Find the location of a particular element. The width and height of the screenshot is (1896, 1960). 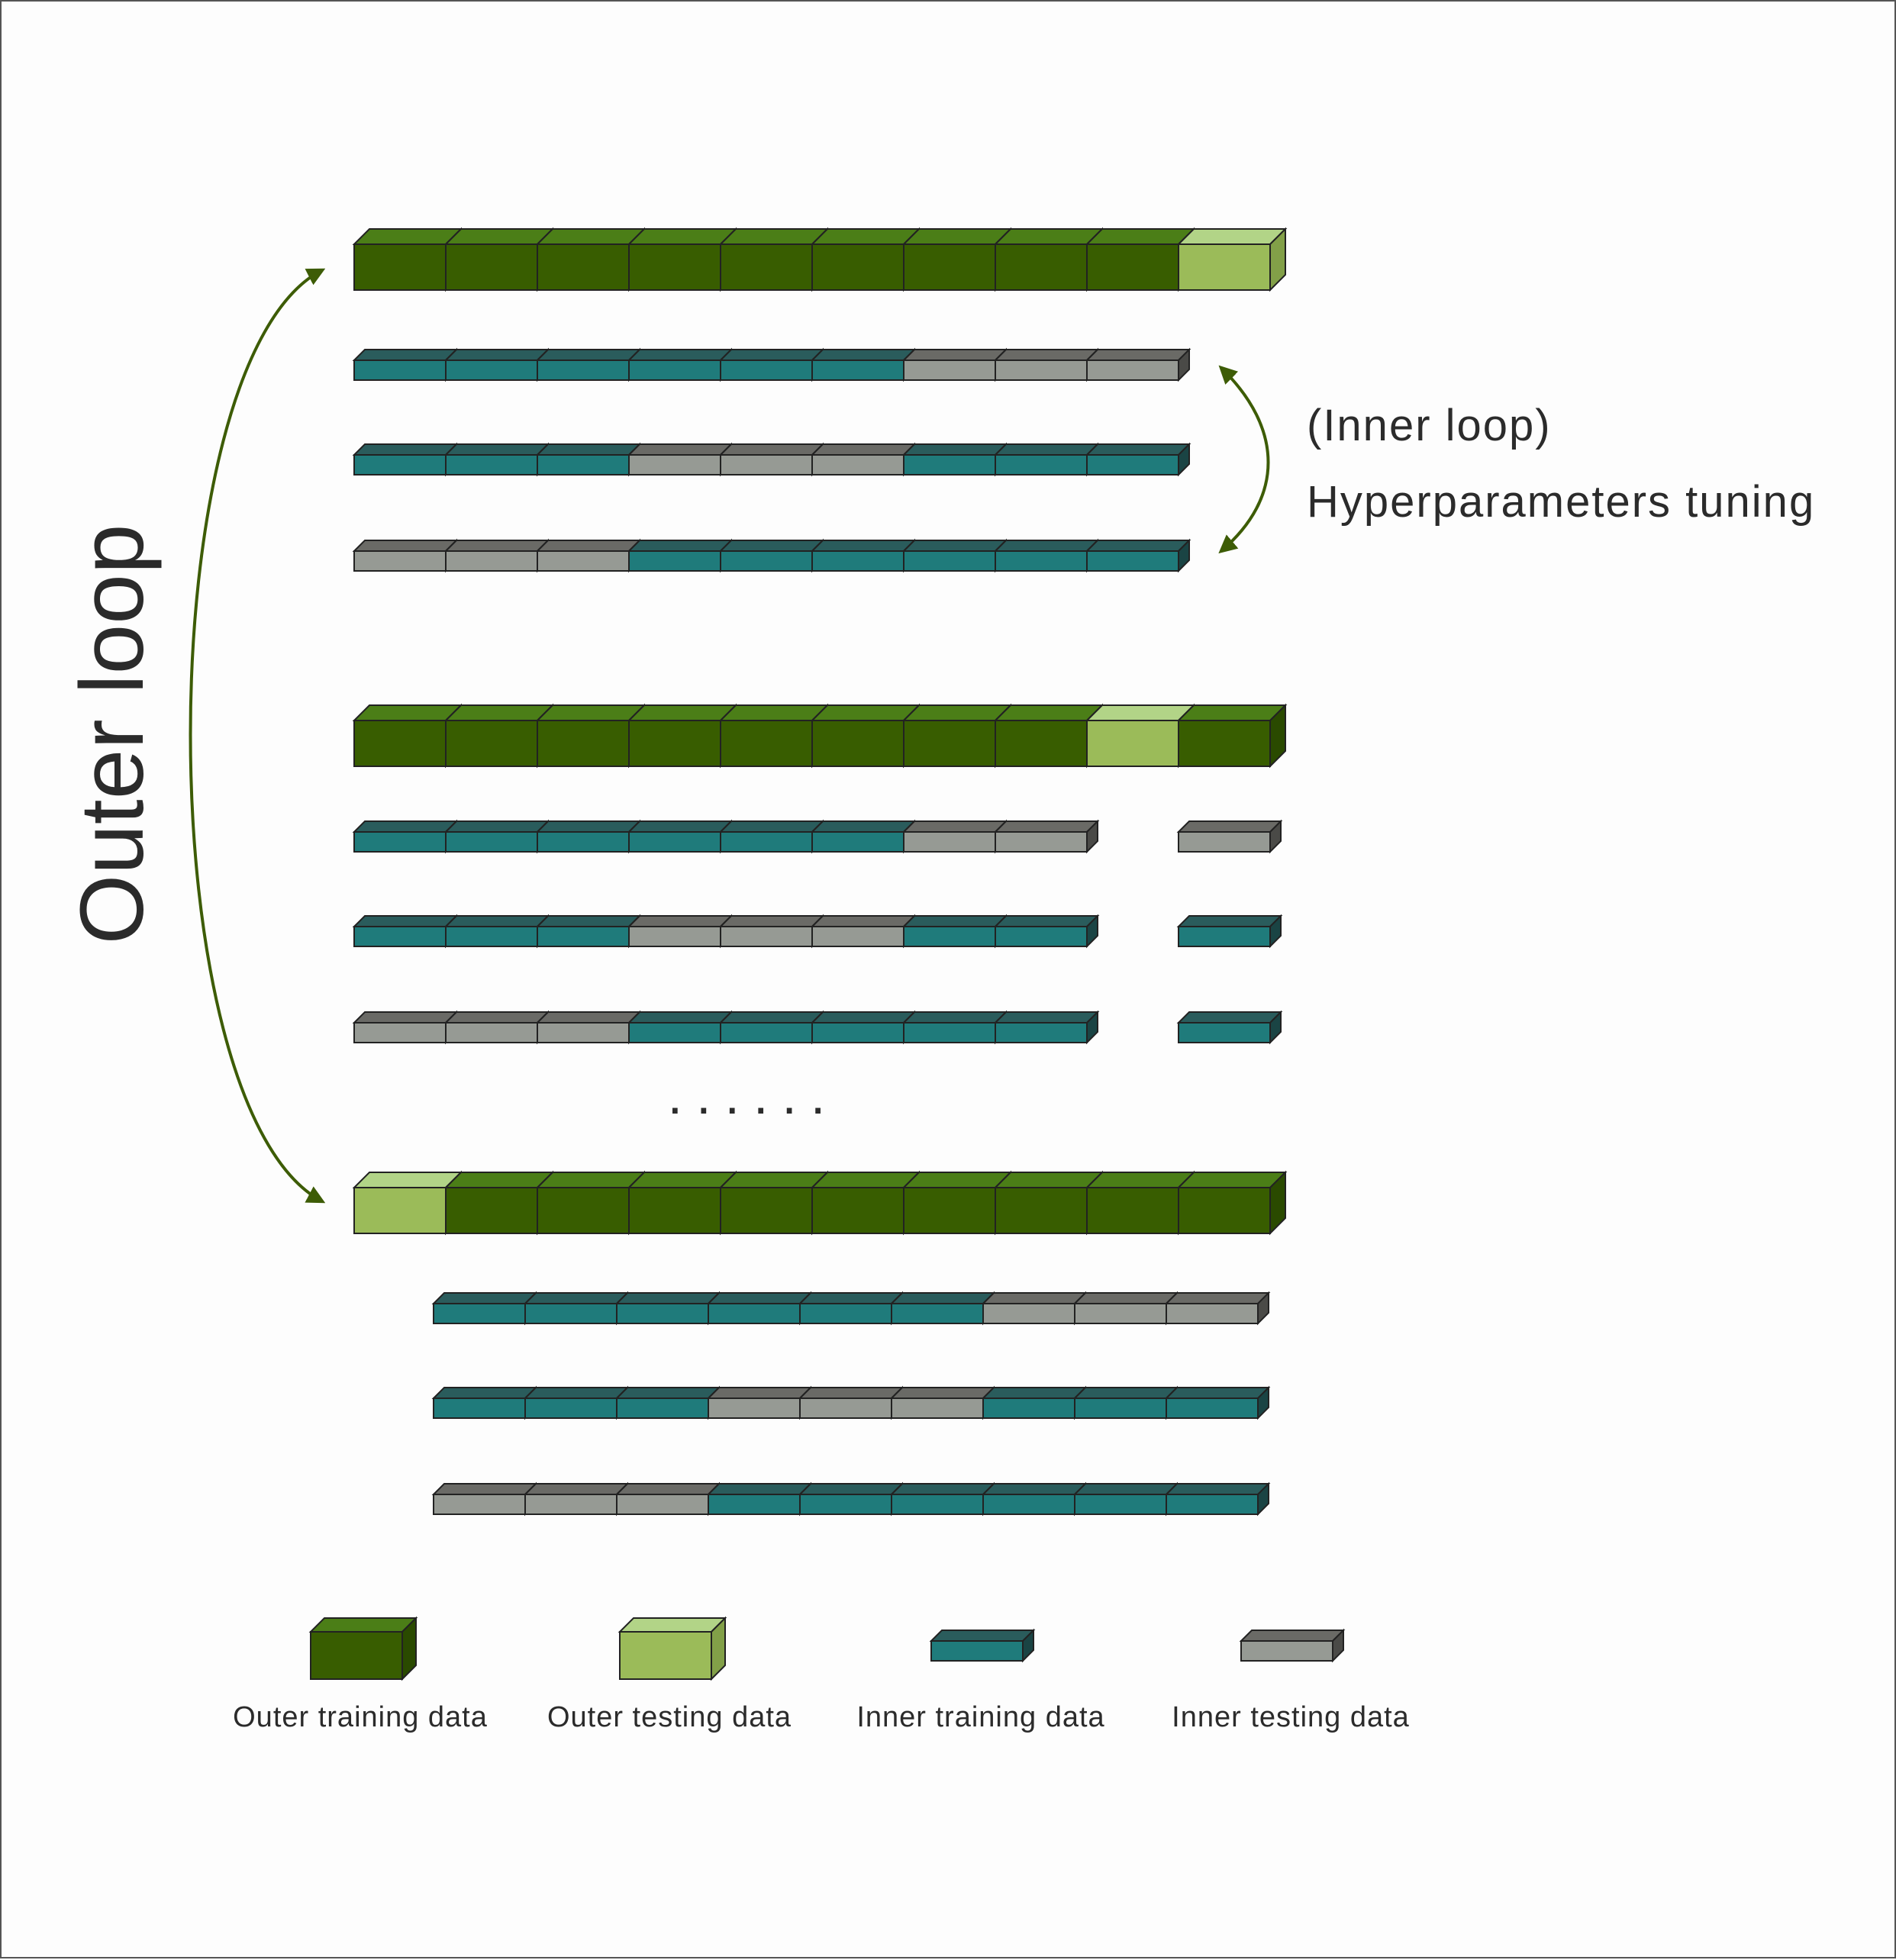

inner-loop-label: (Inner loop) is located at coordinates (1429, 425).